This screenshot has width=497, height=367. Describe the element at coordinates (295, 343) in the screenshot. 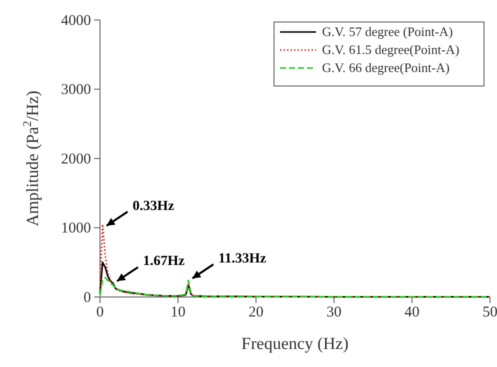

I see `x-axis-title: Frequency (Hz)` at that location.